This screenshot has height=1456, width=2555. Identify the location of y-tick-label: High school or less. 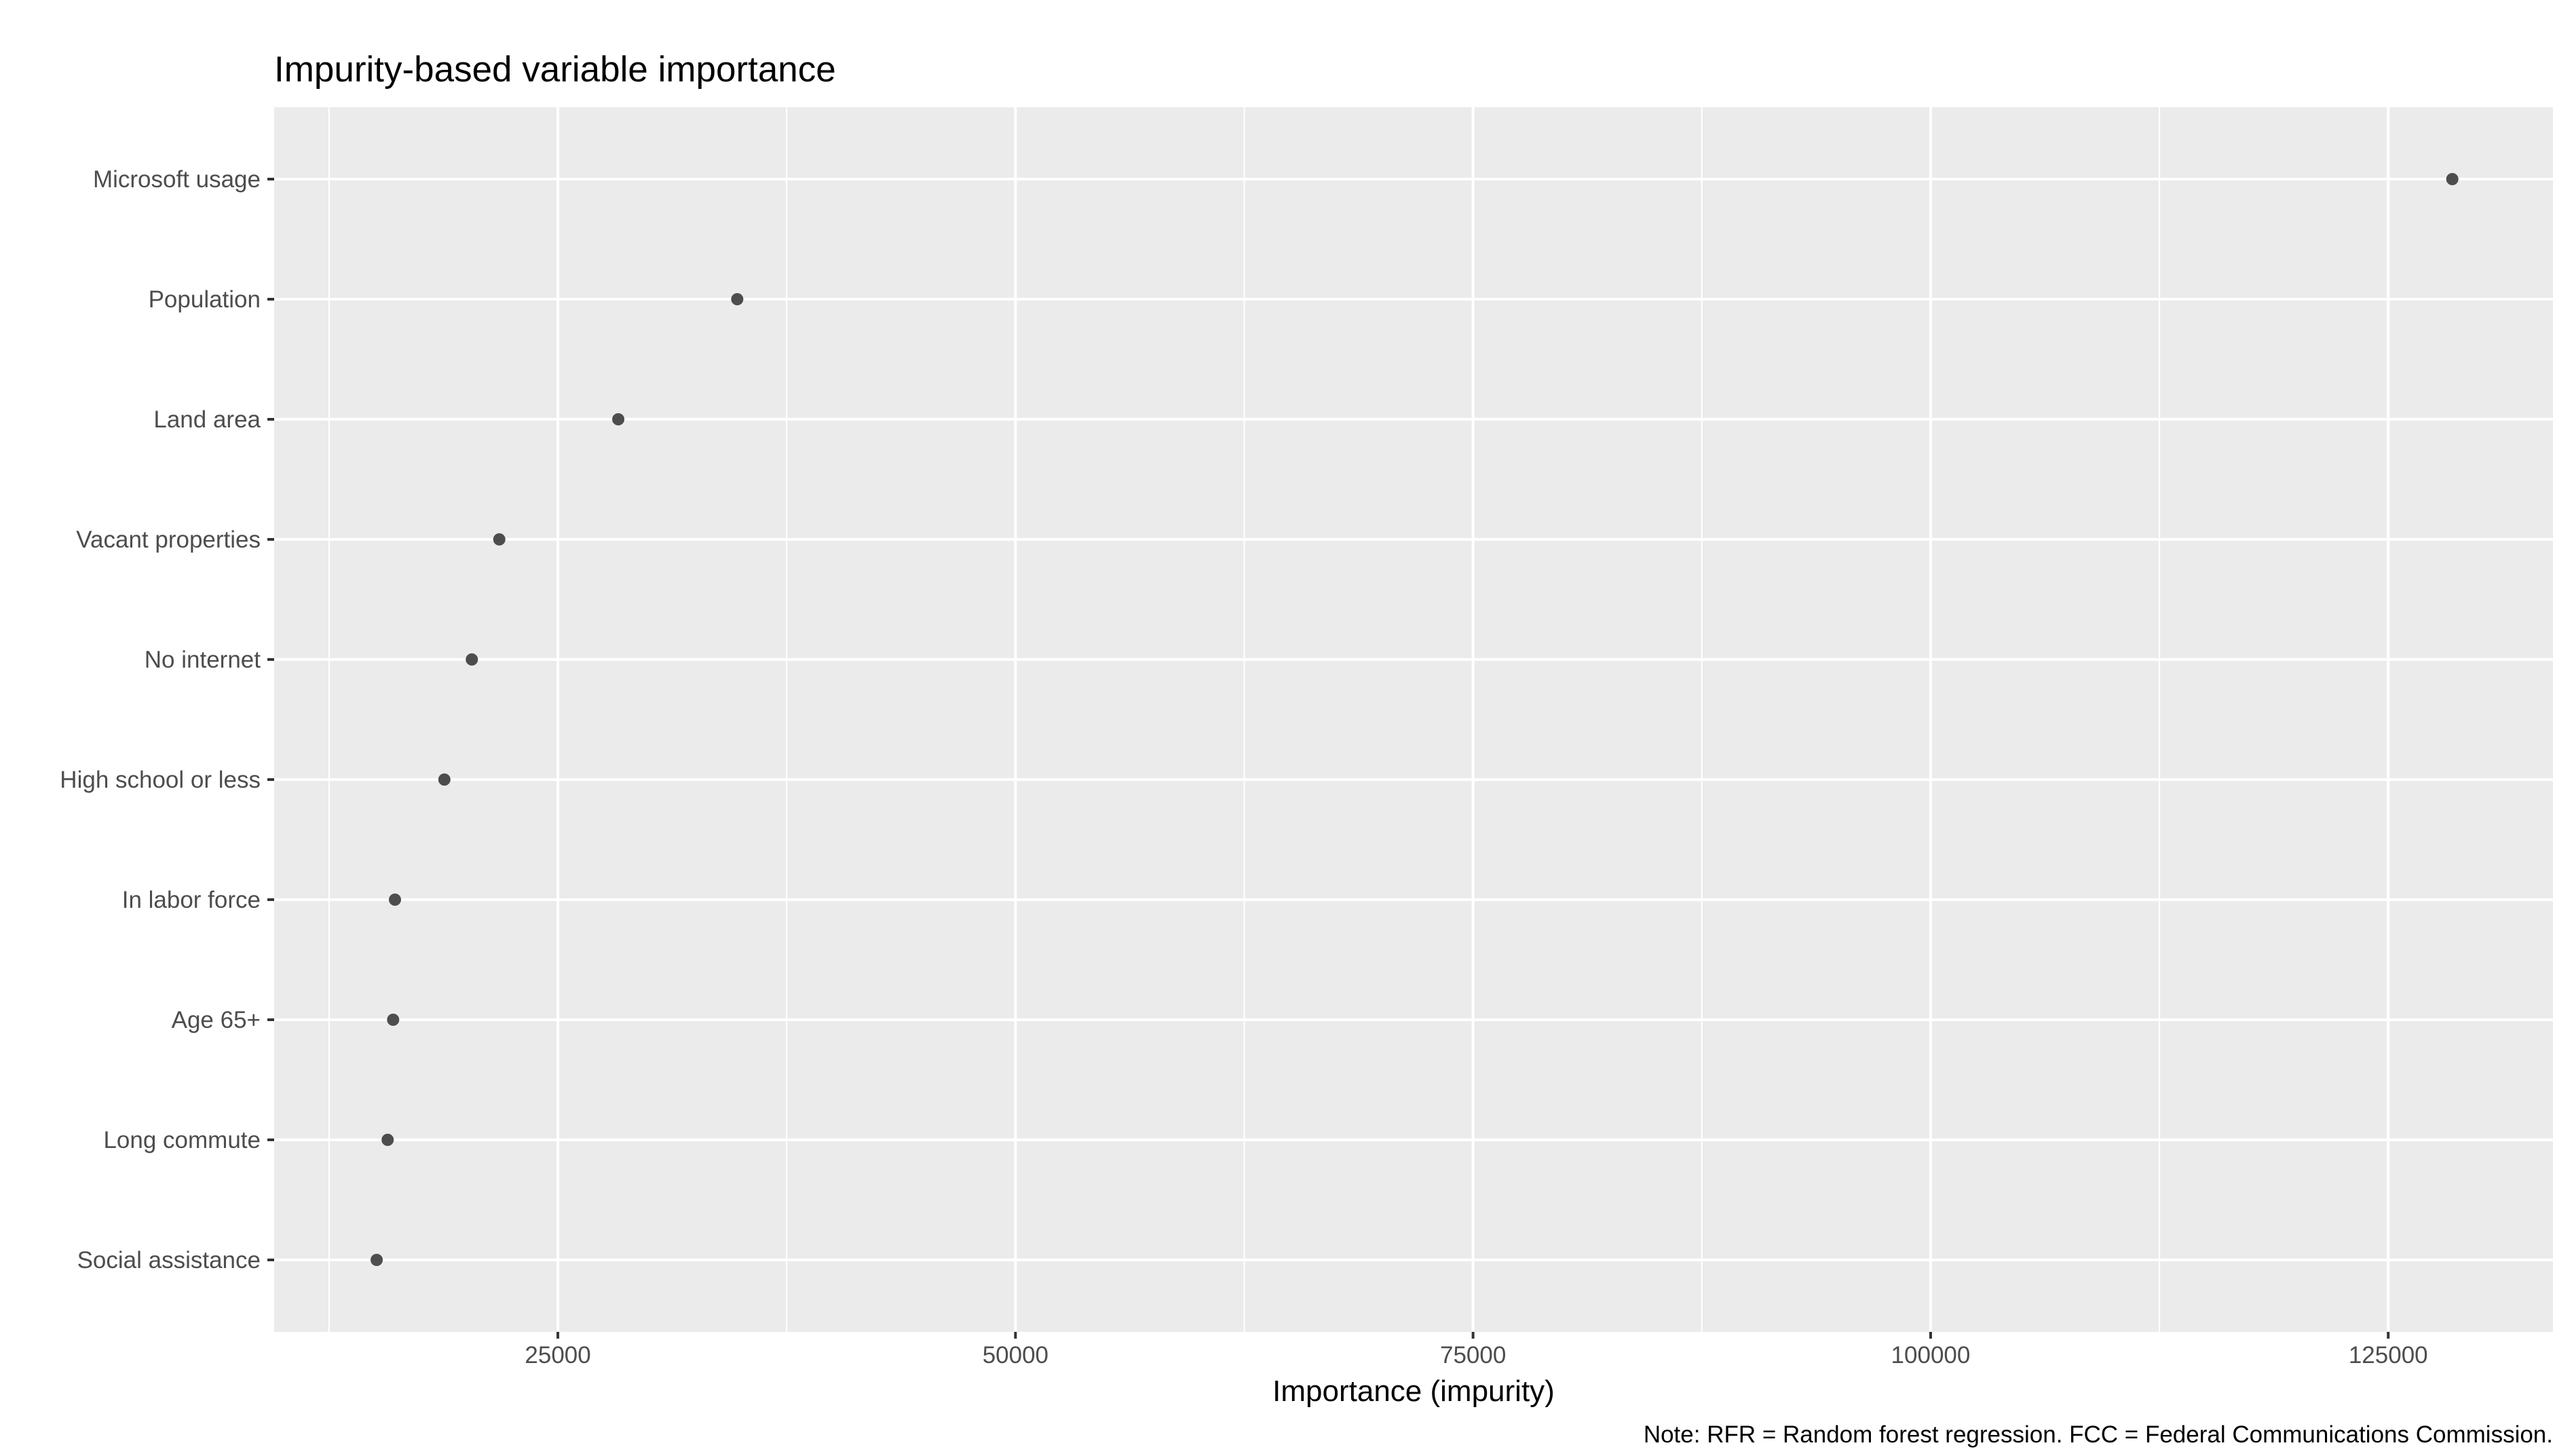
(160, 780).